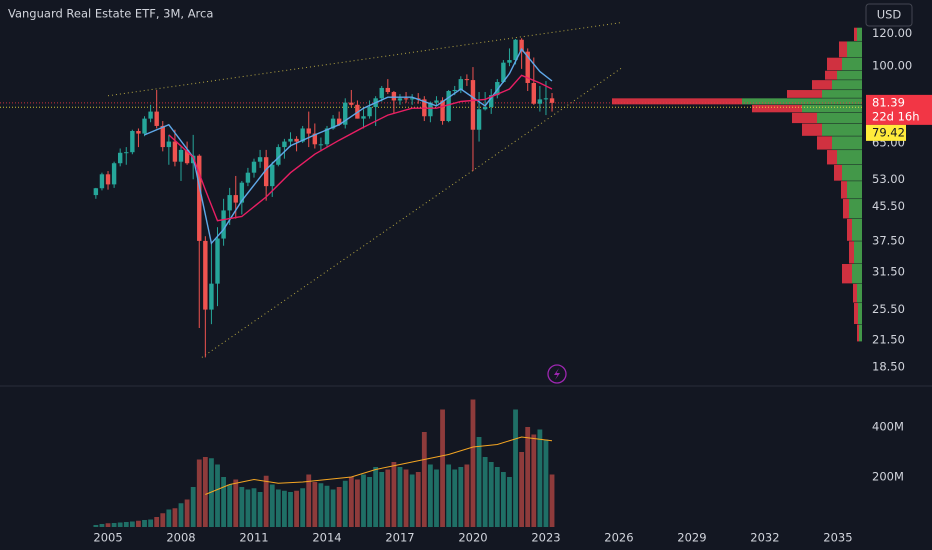 This screenshot has width=932, height=550. I want to click on prev-close-box, so click(886, 132).